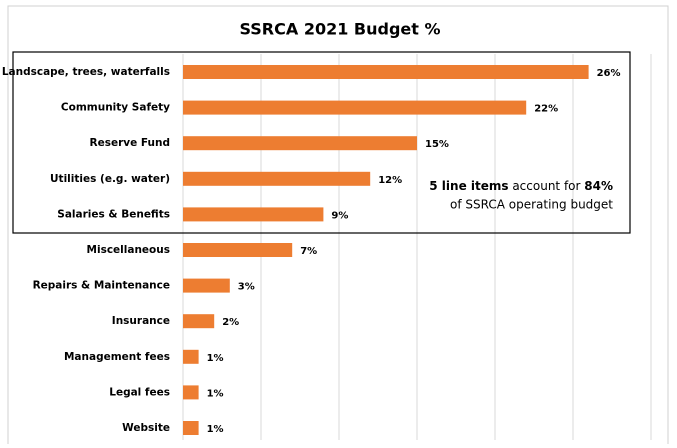 This screenshot has height=448, width=677. What do you see at coordinates (609, 73) in the screenshot?
I see `value-label: 26%` at bounding box center [609, 73].